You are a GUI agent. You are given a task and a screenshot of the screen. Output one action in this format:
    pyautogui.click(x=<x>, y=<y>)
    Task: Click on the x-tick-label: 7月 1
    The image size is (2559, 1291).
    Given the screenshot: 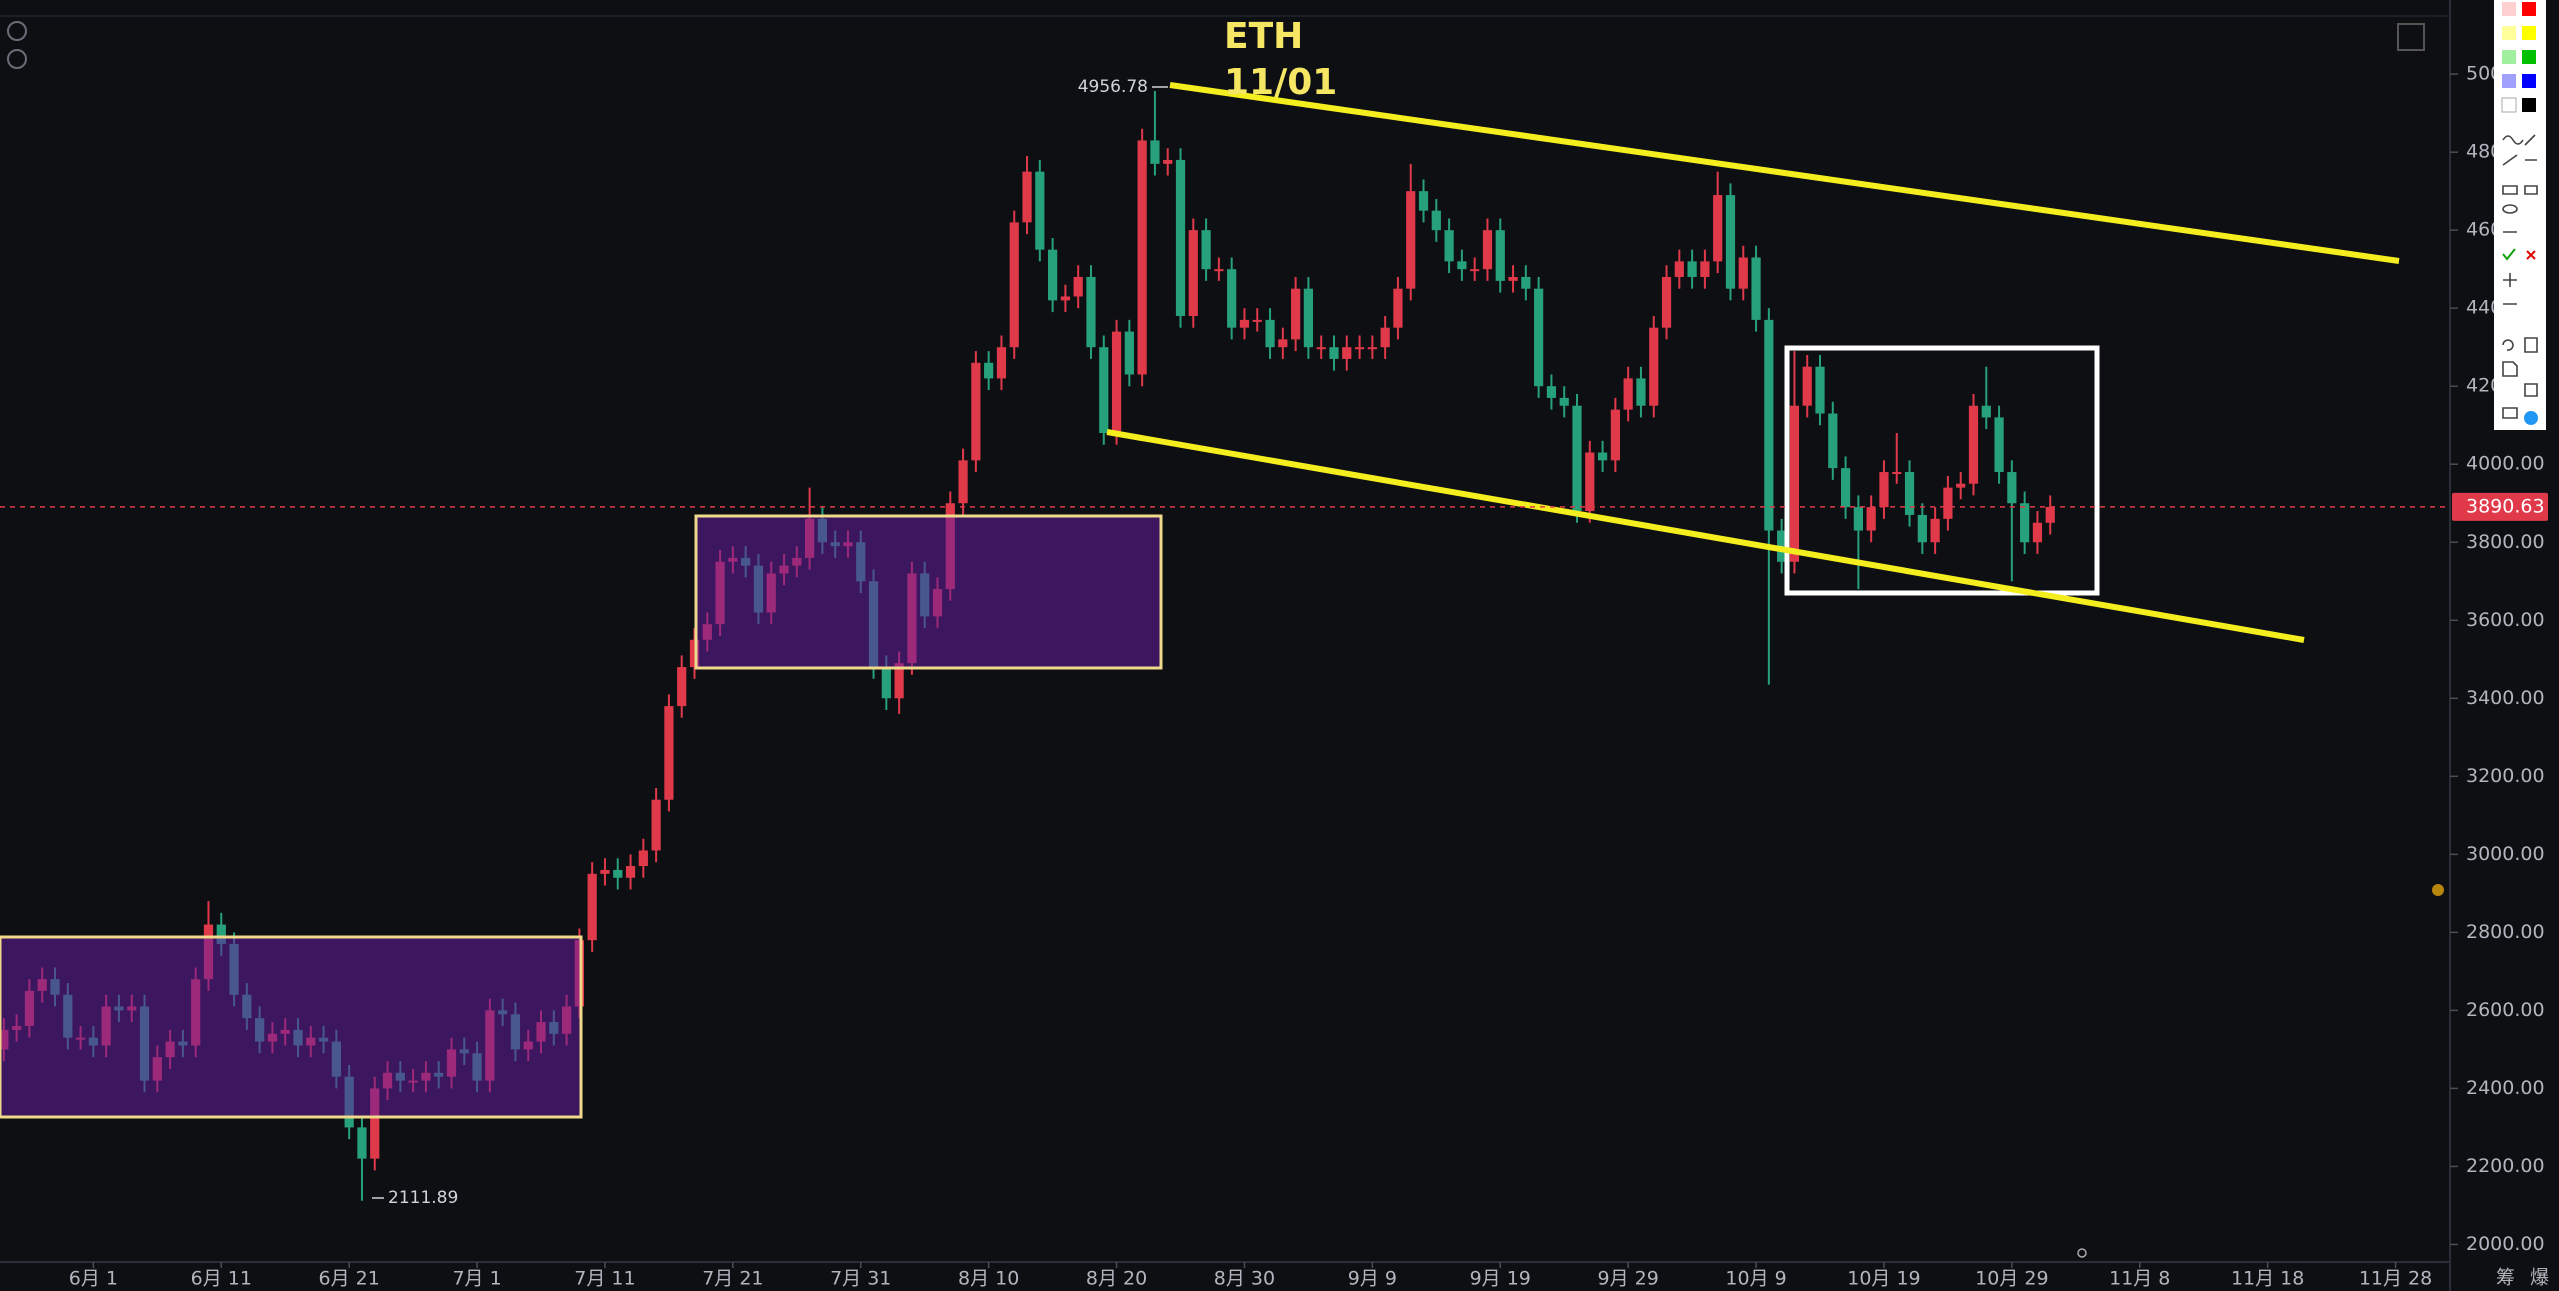 What is the action you would take?
    pyautogui.click(x=476, y=1279)
    